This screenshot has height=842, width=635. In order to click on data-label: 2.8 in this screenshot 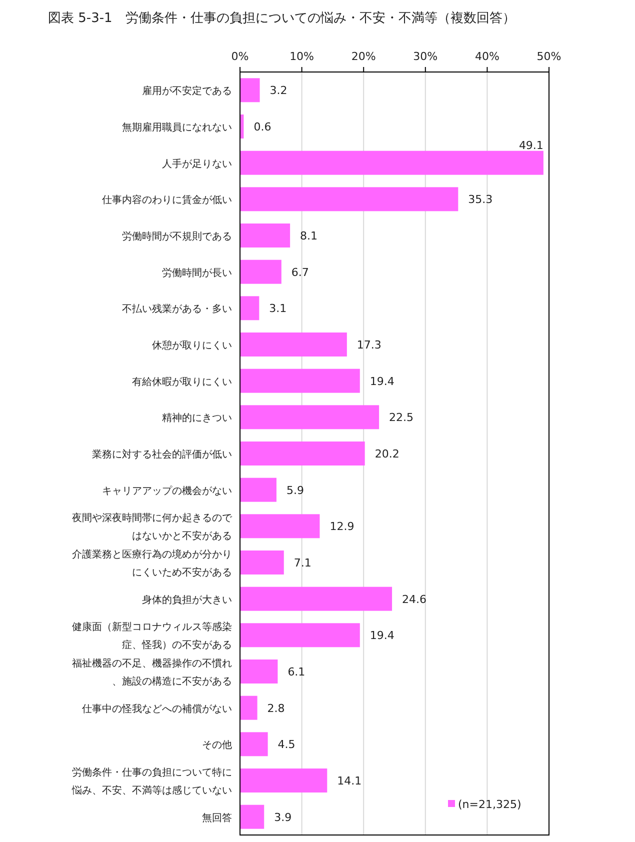, I will do `click(276, 708)`.